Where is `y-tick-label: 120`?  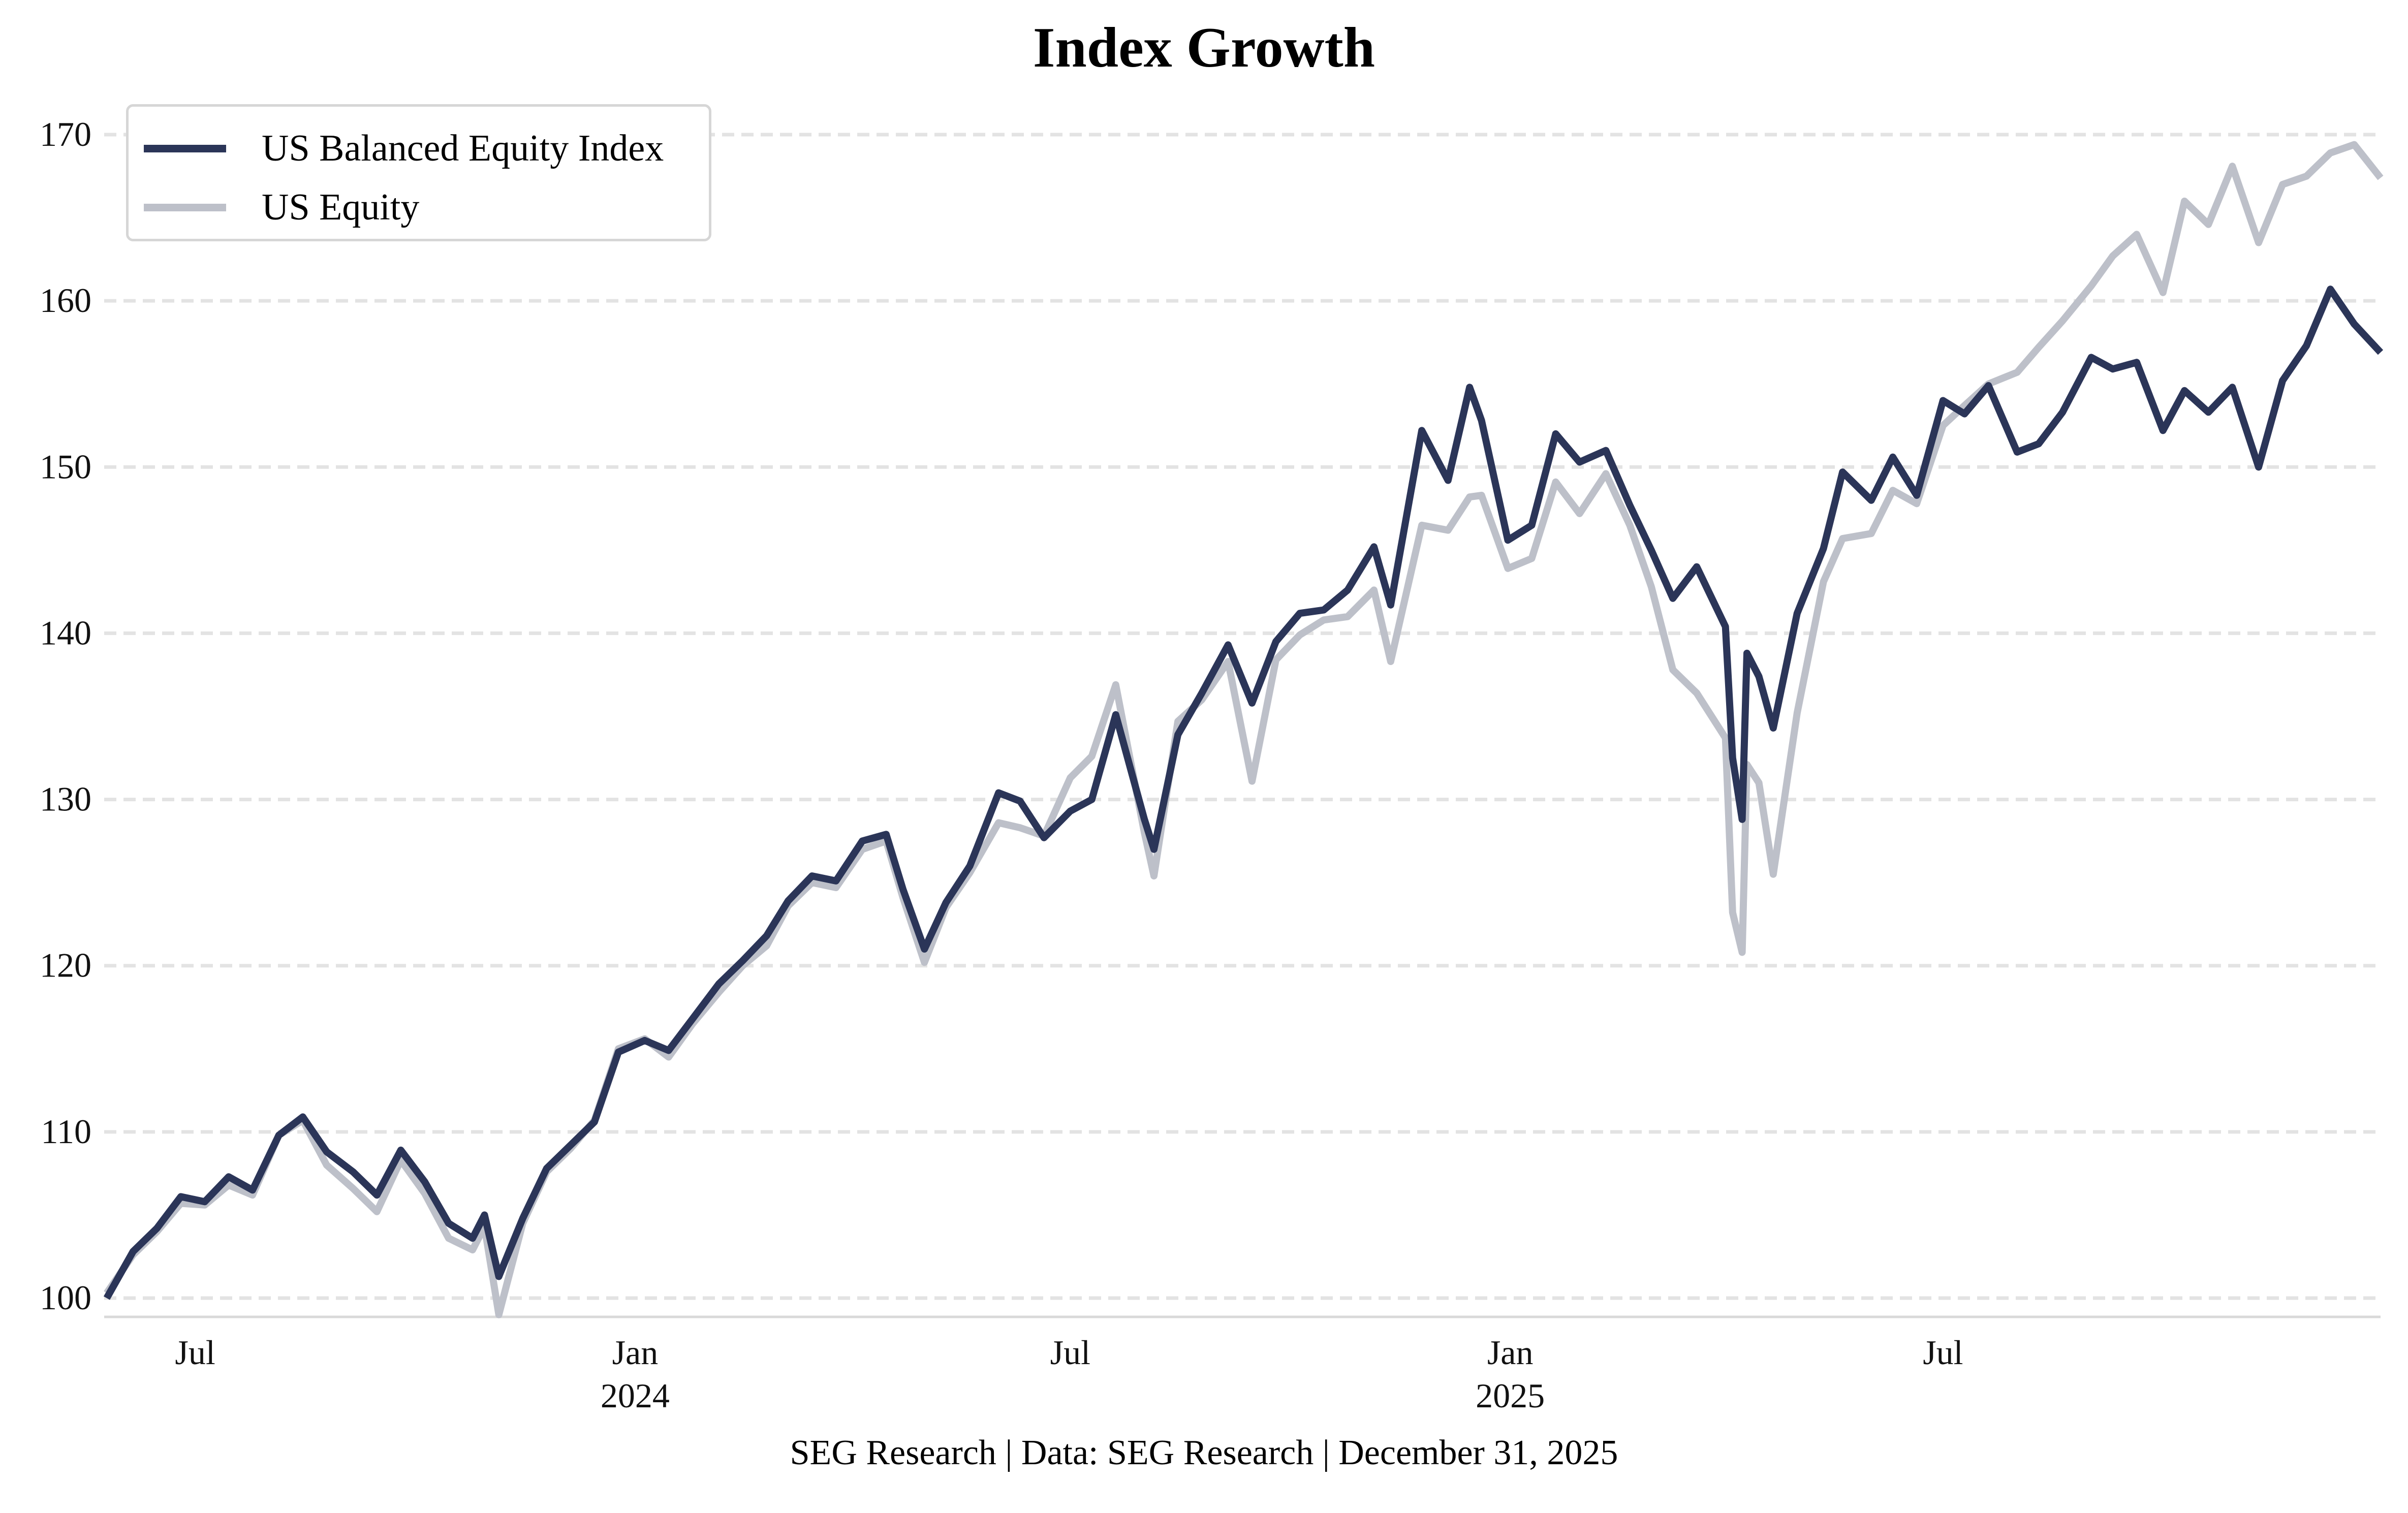 y-tick-label: 120 is located at coordinates (65, 965).